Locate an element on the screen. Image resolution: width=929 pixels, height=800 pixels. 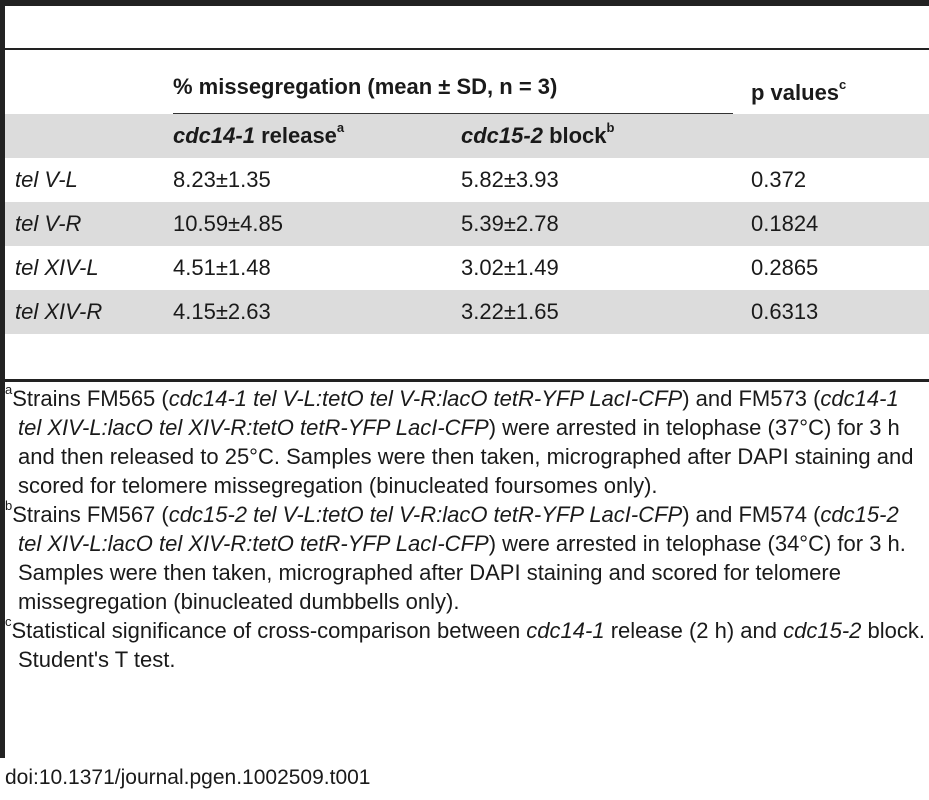
footnote-a-marker: a is located at coordinates (9, 389).